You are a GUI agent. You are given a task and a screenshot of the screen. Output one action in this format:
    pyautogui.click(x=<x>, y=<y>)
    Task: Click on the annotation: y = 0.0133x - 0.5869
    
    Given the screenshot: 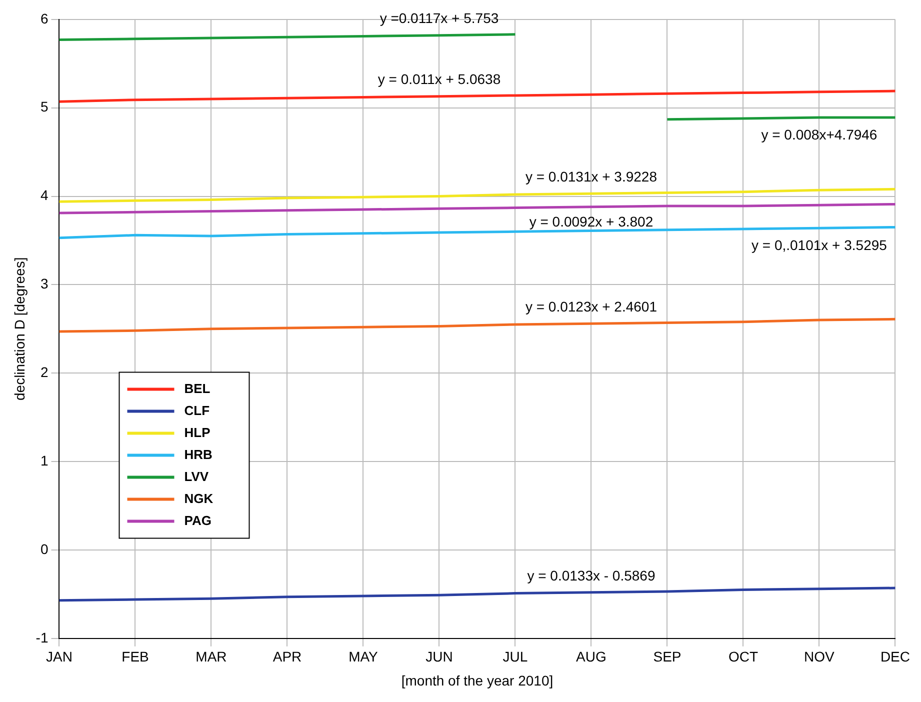 What is the action you would take?
    pyautogui.click(x=591, y=575)
    